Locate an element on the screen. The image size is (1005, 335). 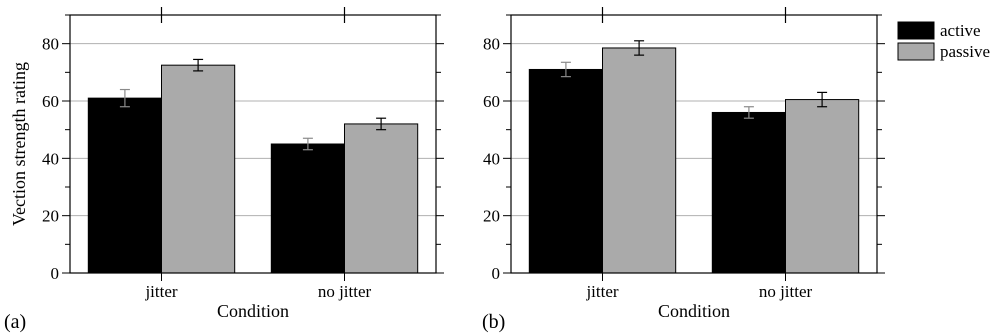
legend-label-active: active is located at coordinates (960, 30).